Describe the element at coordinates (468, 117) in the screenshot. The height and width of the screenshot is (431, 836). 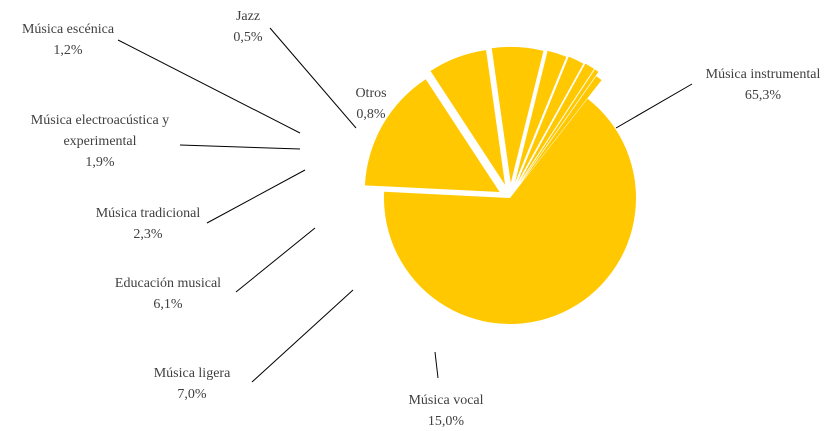
I see `pie-slice-musica-ligera` at that location.